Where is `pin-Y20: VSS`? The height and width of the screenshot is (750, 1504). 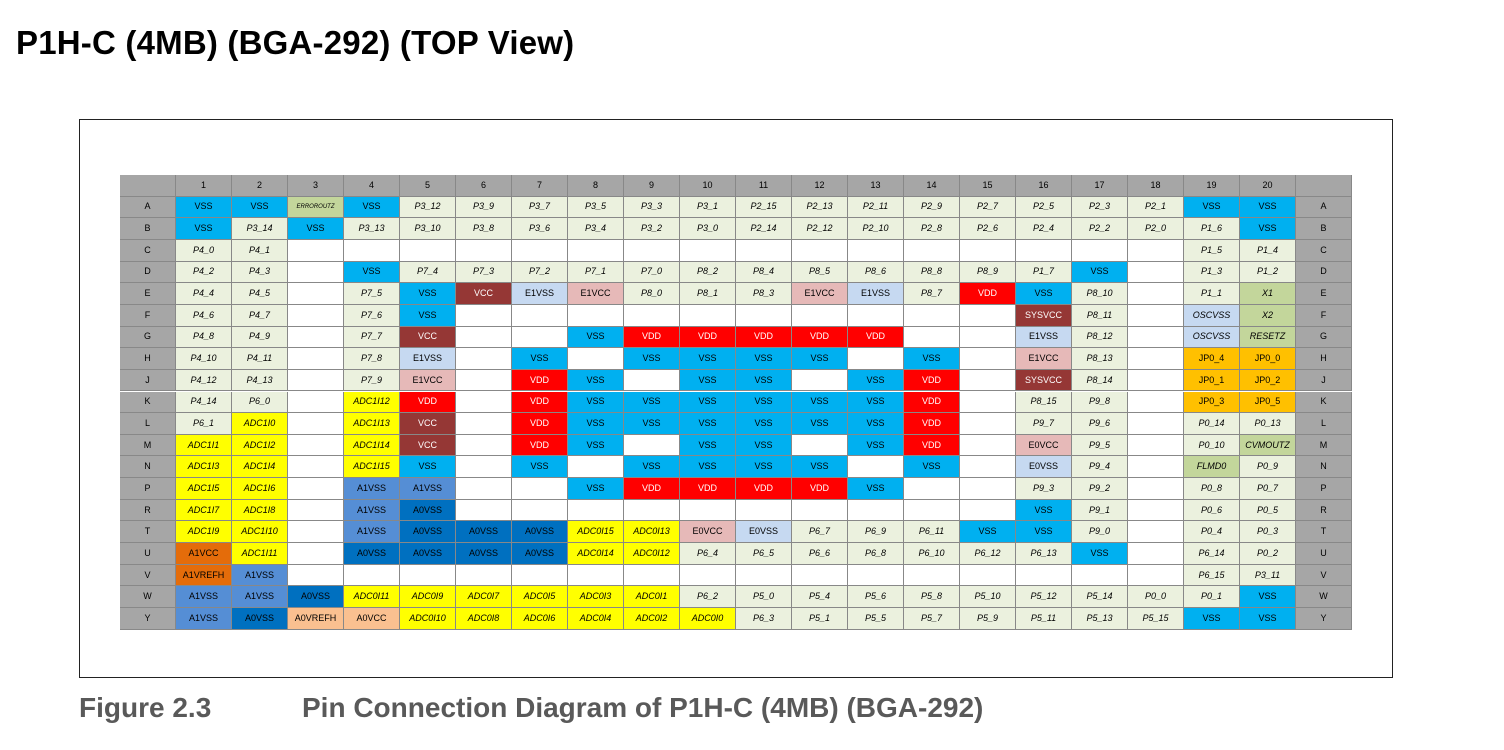 pin-Y20: VSS is located at coordinates (1268, 619).